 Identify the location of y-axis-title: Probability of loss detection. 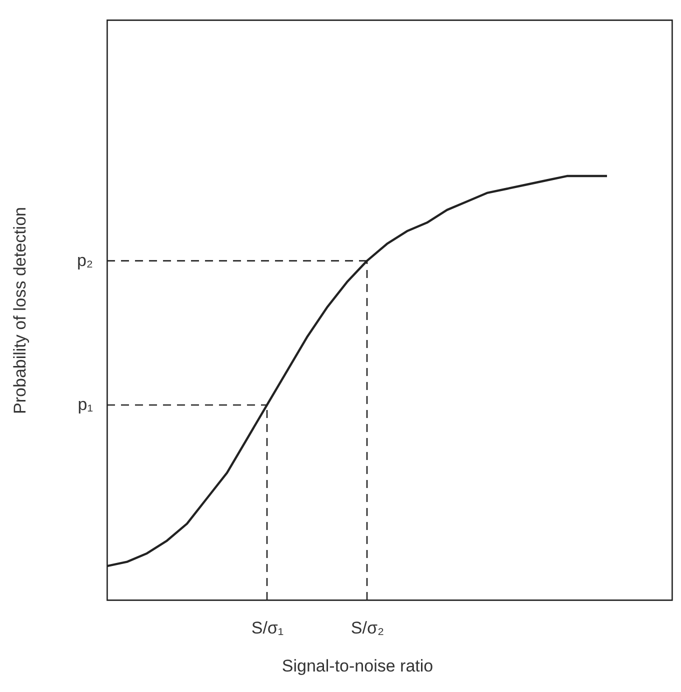
(20, 310).